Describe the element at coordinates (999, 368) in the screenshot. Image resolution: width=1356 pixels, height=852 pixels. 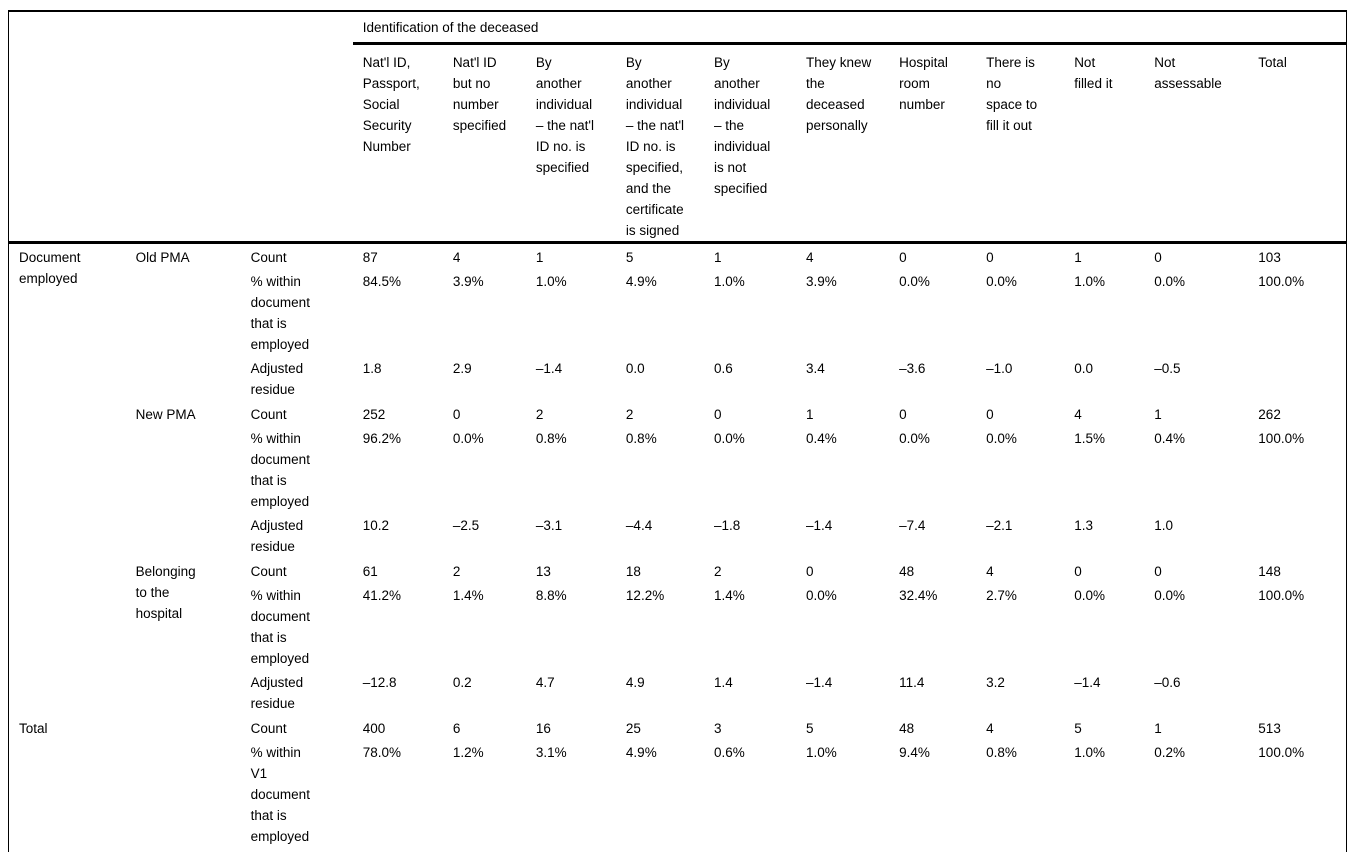
I see `data-cell: –1.0` at that location.